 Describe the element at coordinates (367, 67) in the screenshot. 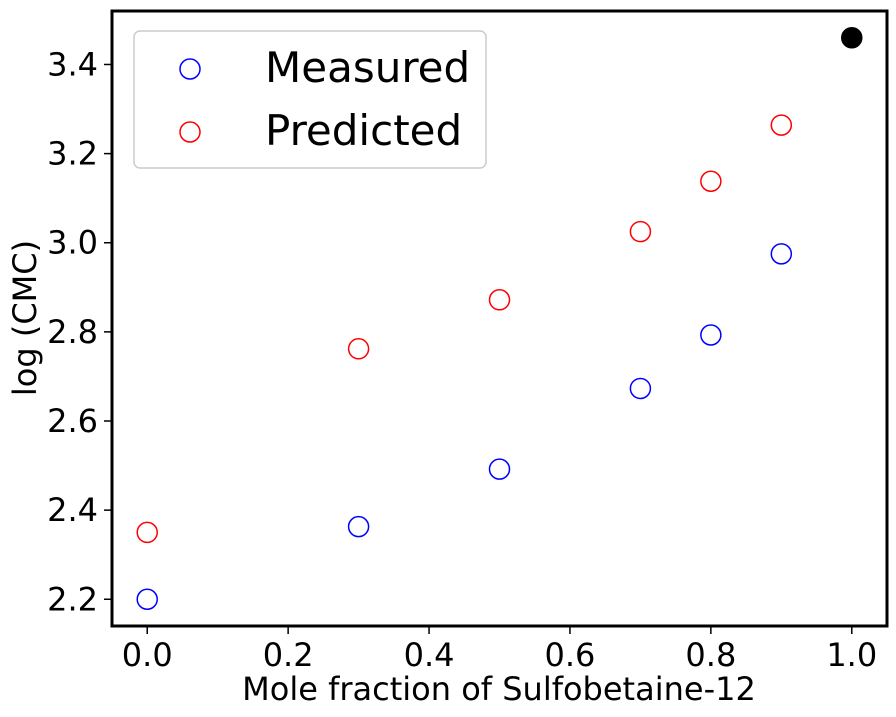

I see `legend-label-measured: Measured` at that location.